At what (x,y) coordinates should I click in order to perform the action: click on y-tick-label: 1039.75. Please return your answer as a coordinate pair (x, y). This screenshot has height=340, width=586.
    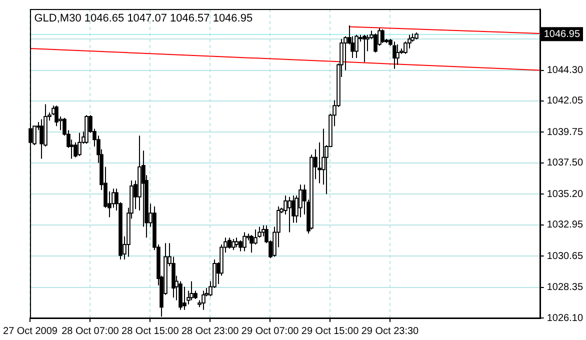
    Looking at the image, I should click on (565, 132).